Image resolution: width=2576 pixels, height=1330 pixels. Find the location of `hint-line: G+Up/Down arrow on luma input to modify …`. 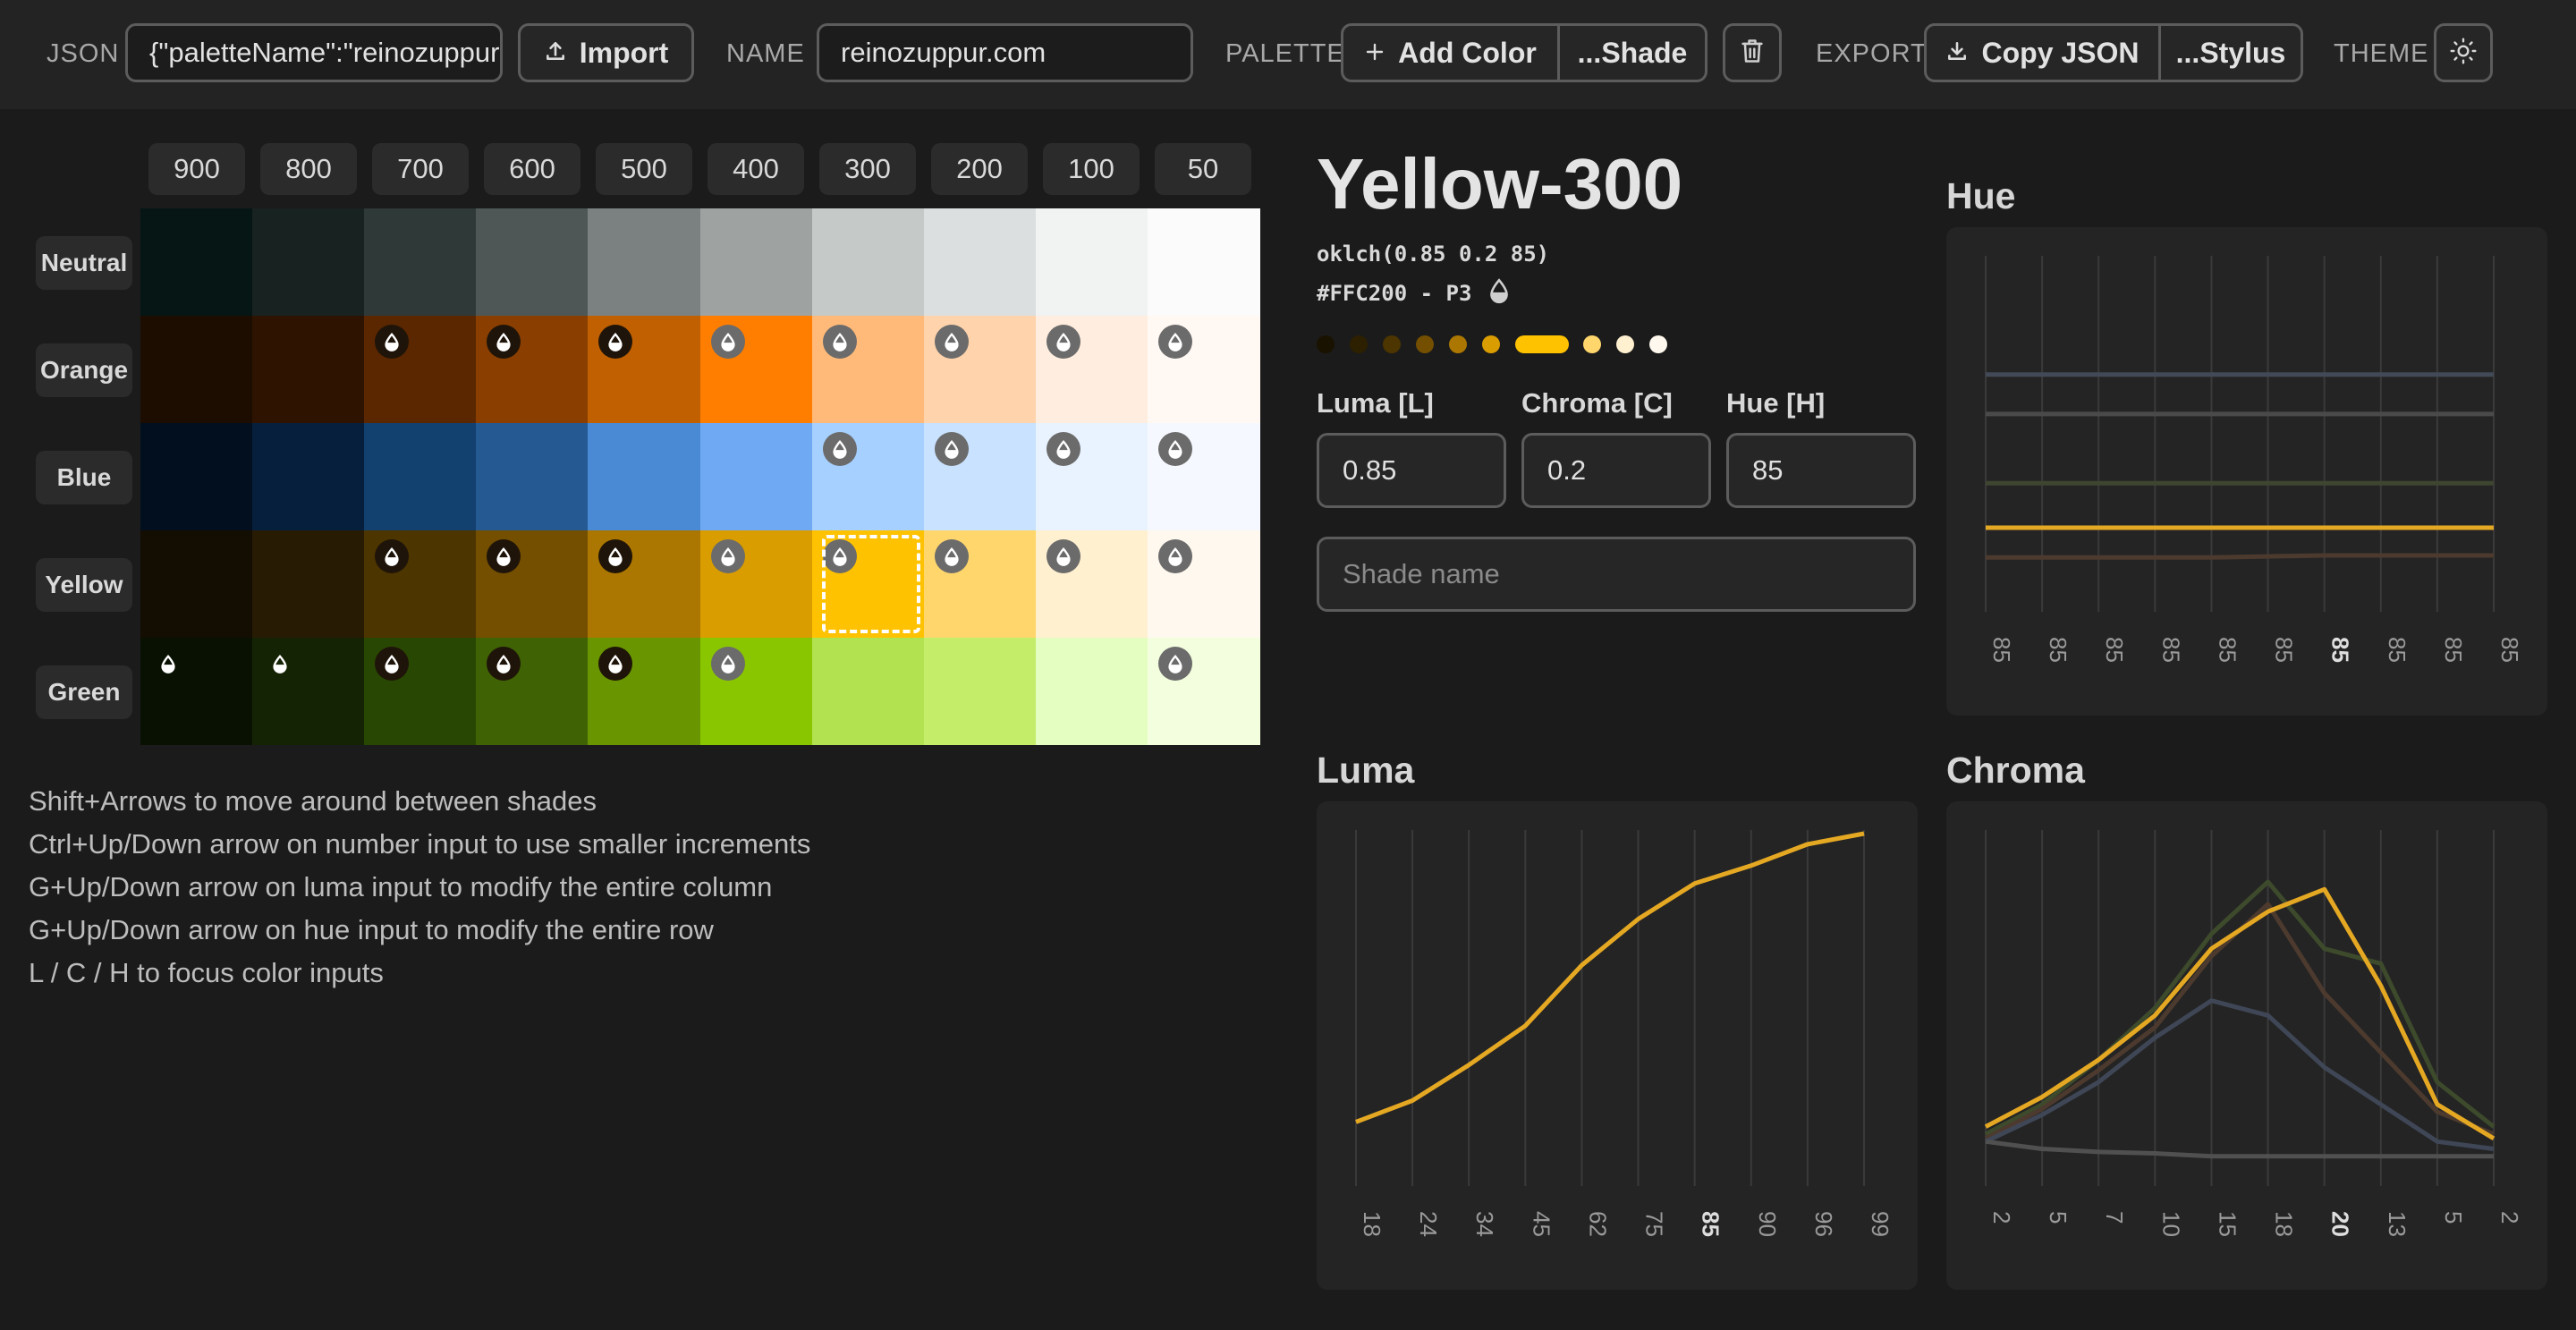

hint-line: G+Up/Down arrow on luma input to modify … is located at coordinates (401, 886).